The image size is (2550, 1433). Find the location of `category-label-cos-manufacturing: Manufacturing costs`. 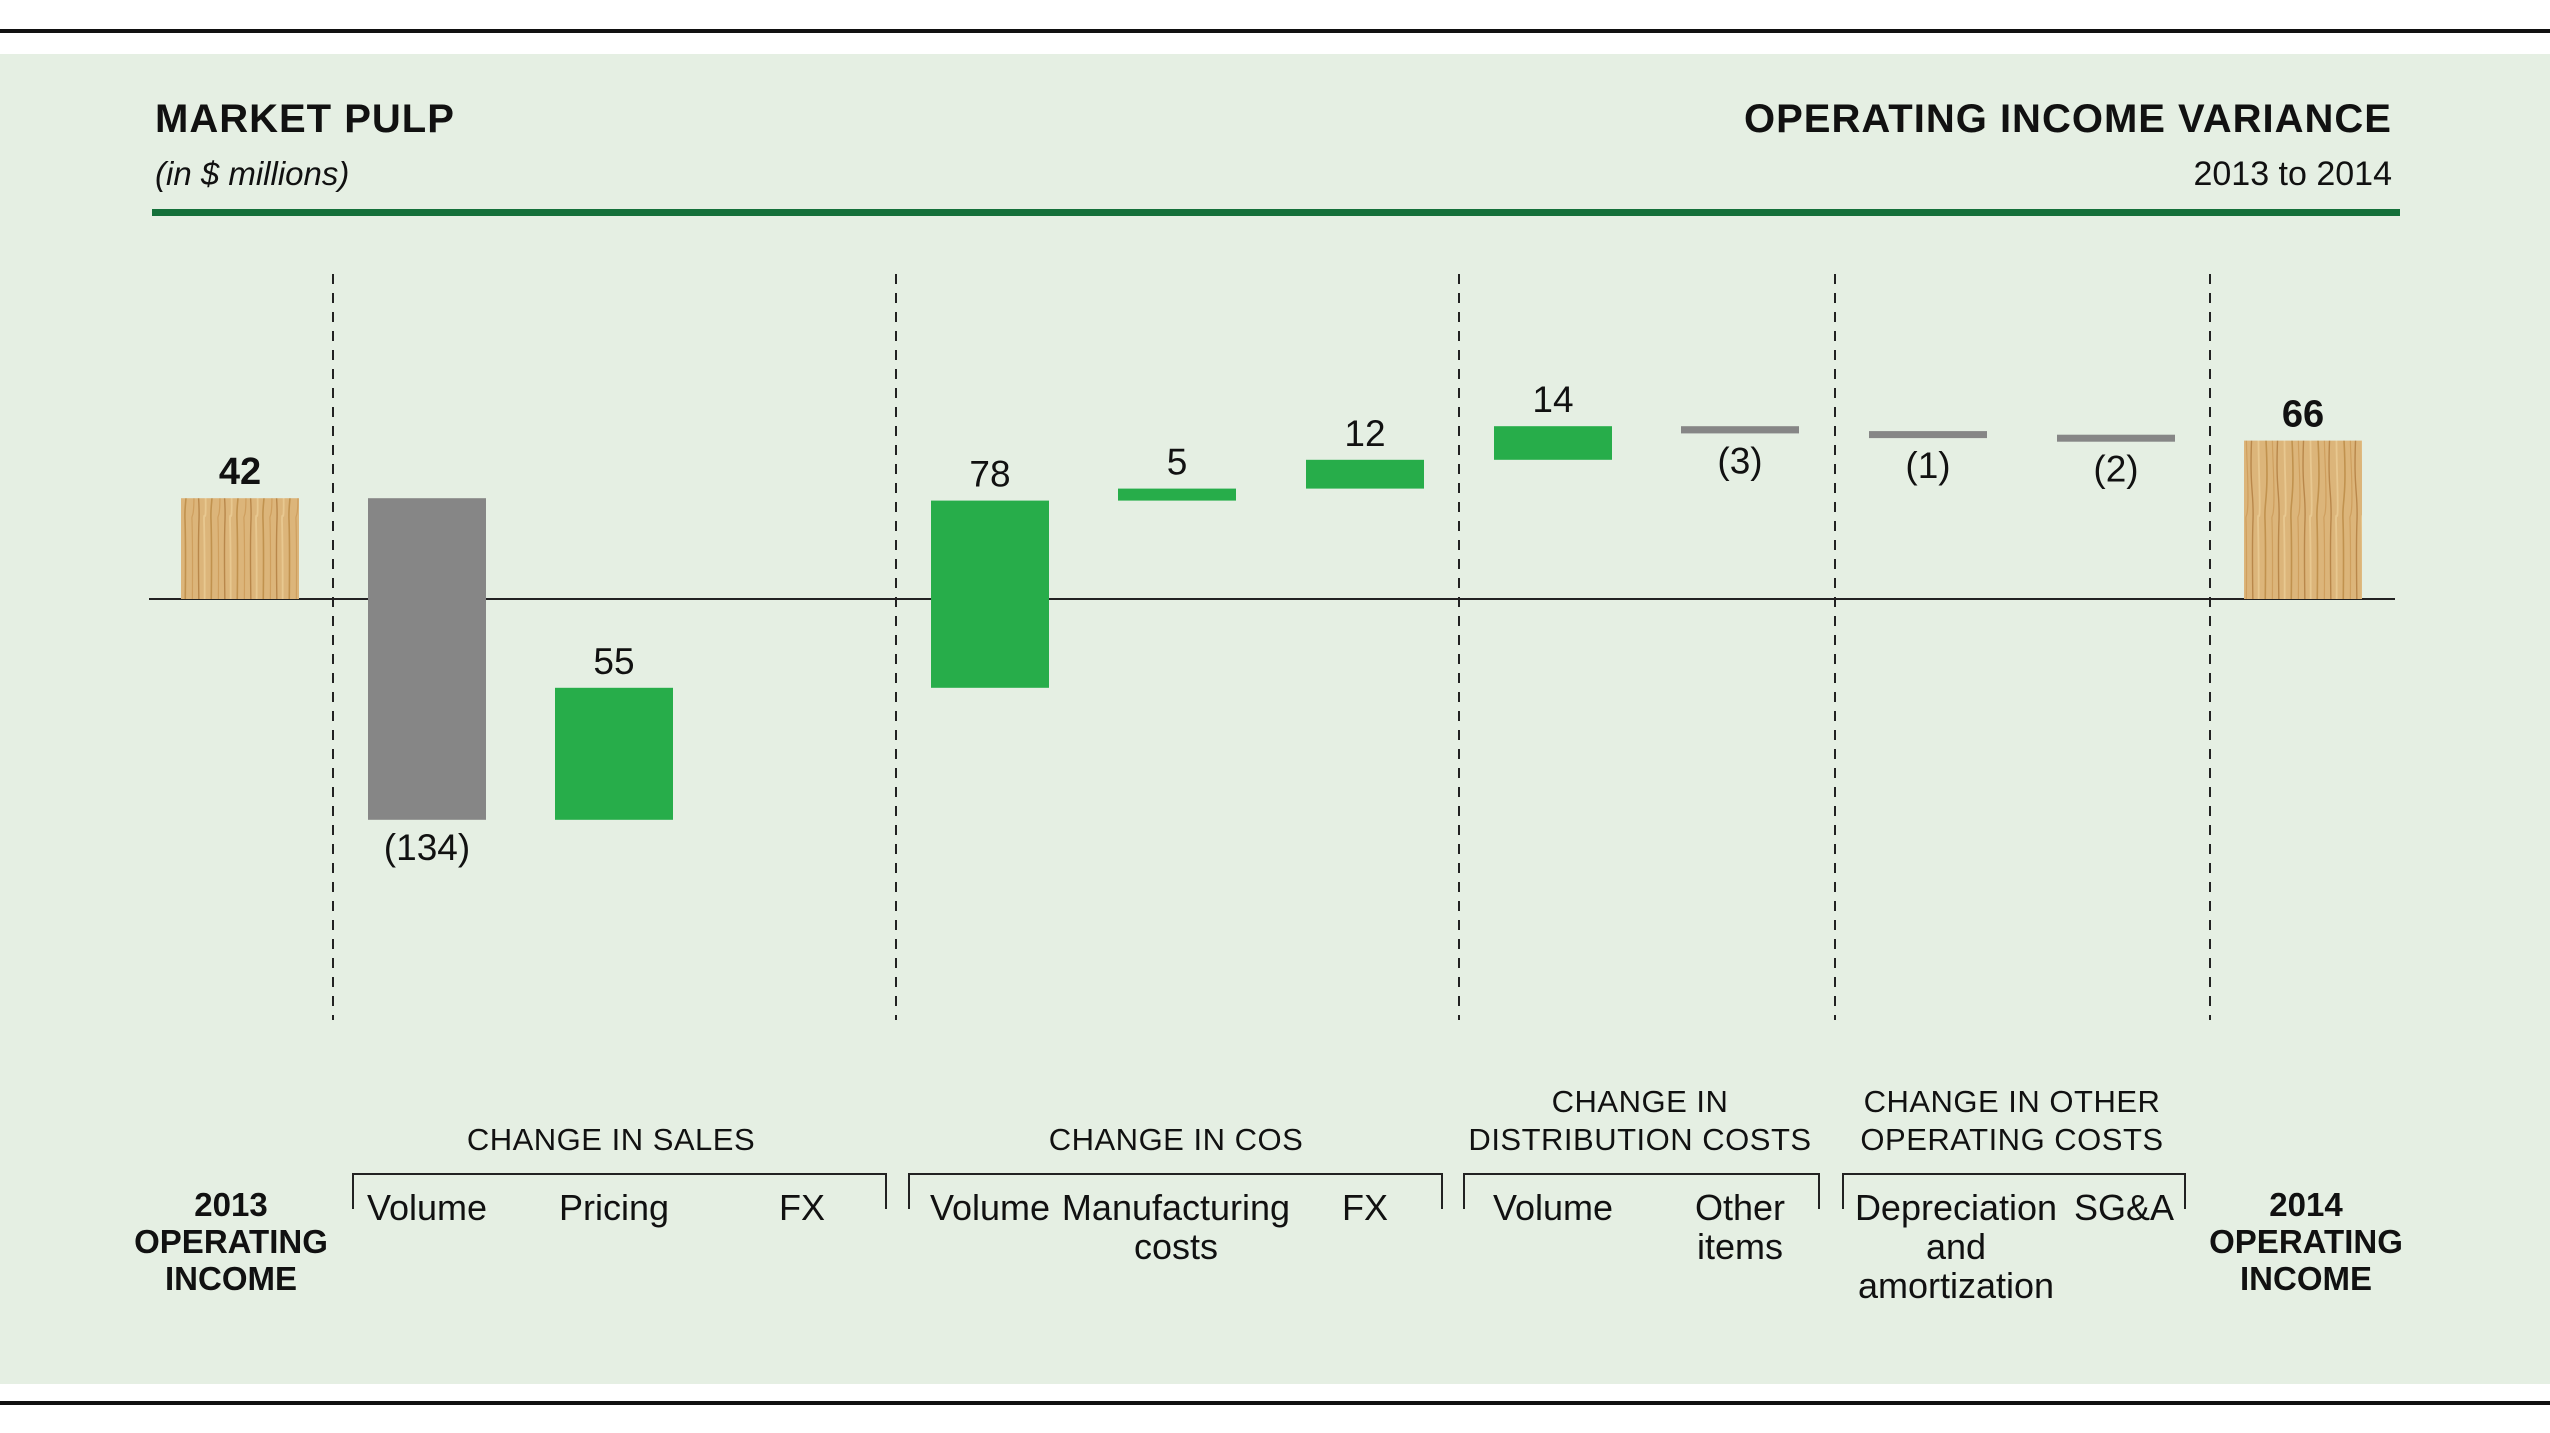

category-label-cos-manufacturing: Manufacturing costs is located at coordinates (1176, 1227).